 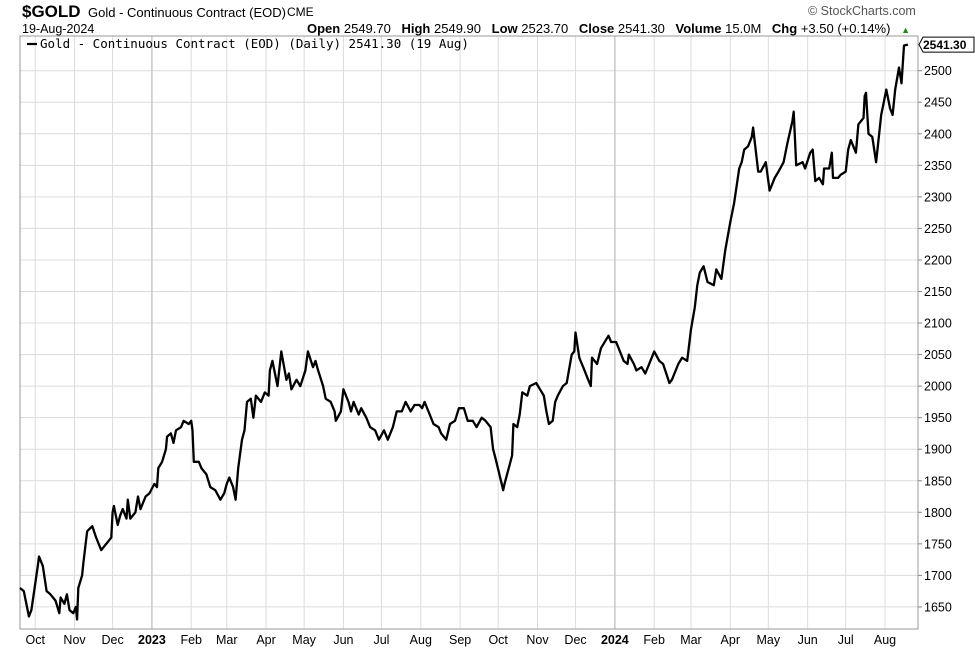 I want to click on x-tick-label: 2023, so click(x=152, y=640).